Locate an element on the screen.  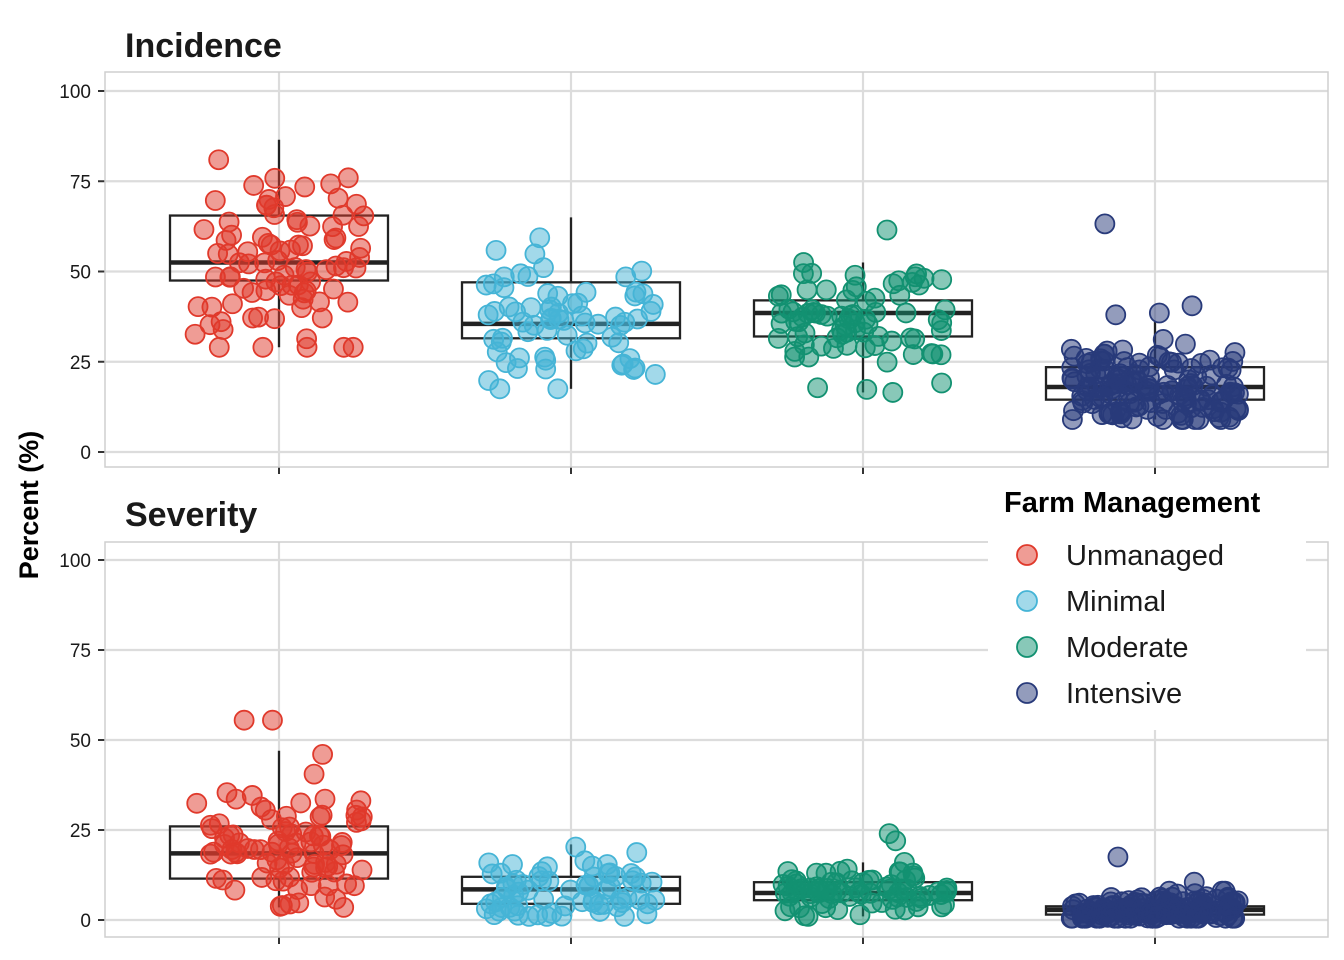
legend-background is located at coordinates (1147, 606).